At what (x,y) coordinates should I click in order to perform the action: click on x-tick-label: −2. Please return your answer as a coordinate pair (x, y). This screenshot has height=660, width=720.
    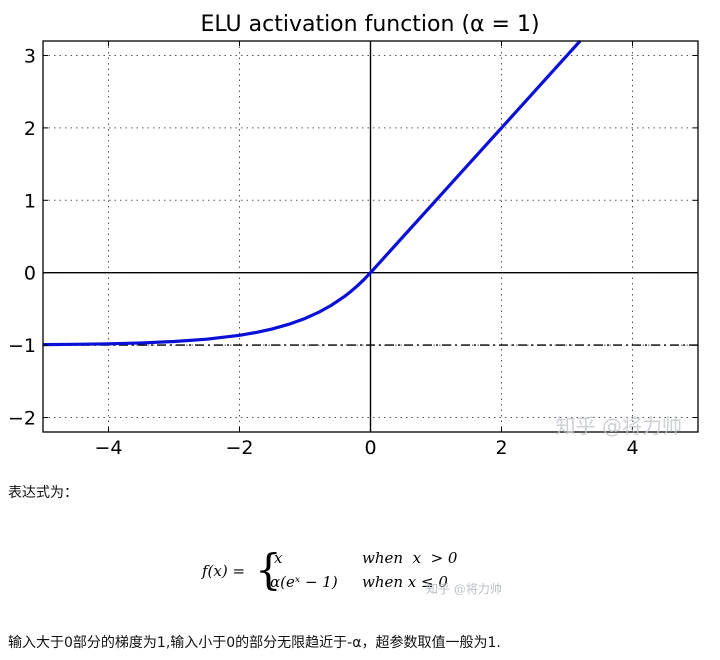
    Looking at the image, I should click on (239, 448).